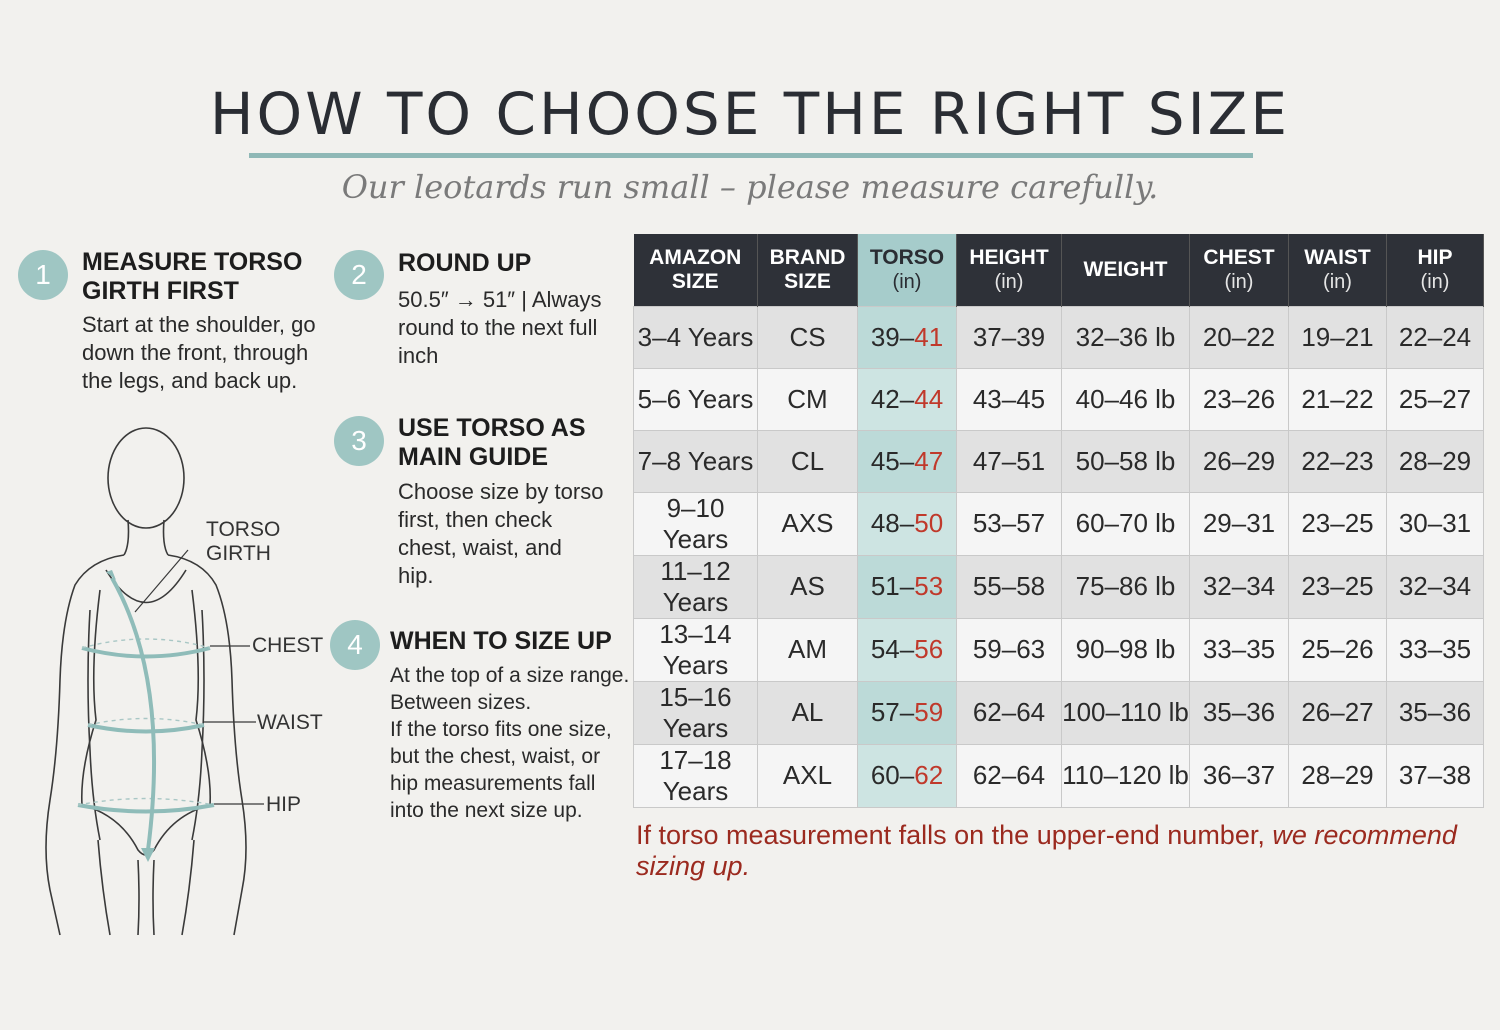 This screenshot has width=1500, height=1030. What do you see at coordinates (501, 729) in the screenshot?
I see `step-4-body-line: If the torso fits one size,` at bounding box center [501, 729].